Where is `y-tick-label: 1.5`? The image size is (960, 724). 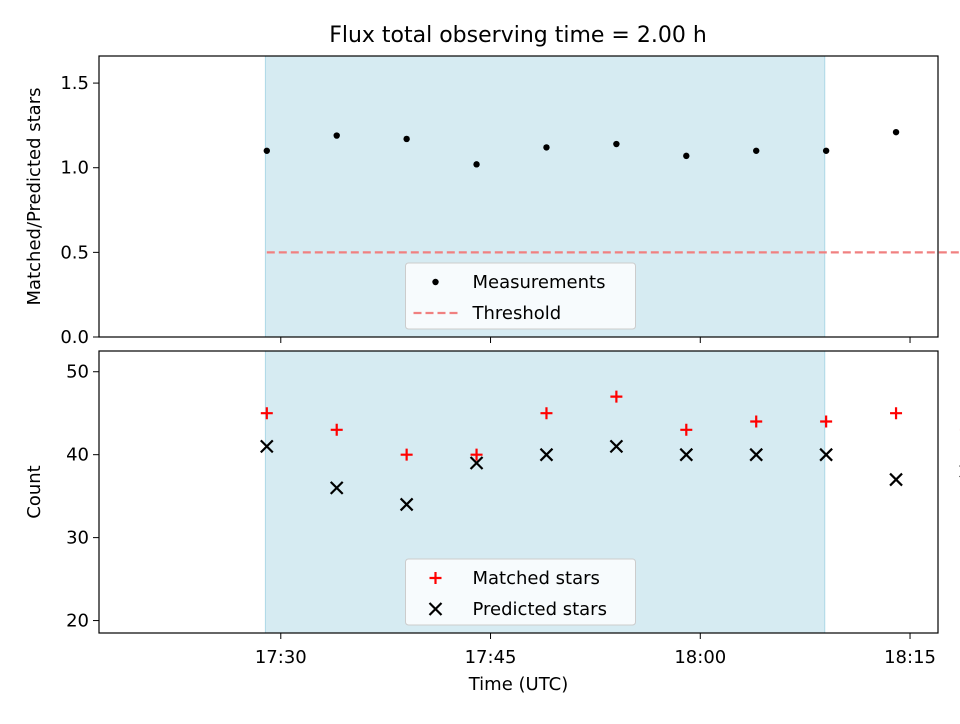 y-tick-label: 1.5 is located at coordinates (74, 83).